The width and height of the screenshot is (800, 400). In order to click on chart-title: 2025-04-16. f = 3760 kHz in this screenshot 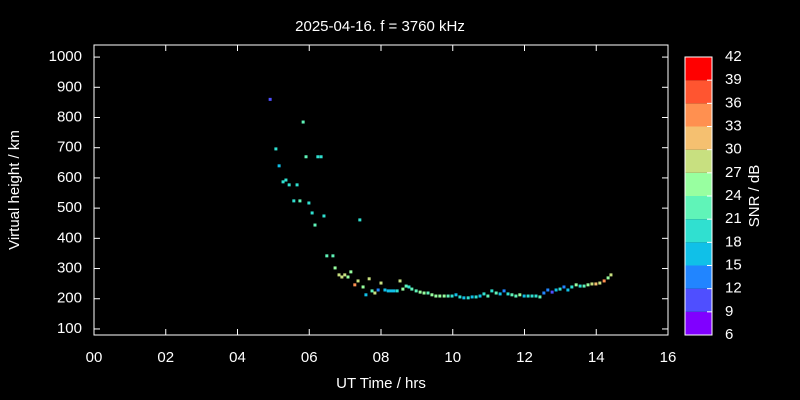, I will do `click(380, 26)`.